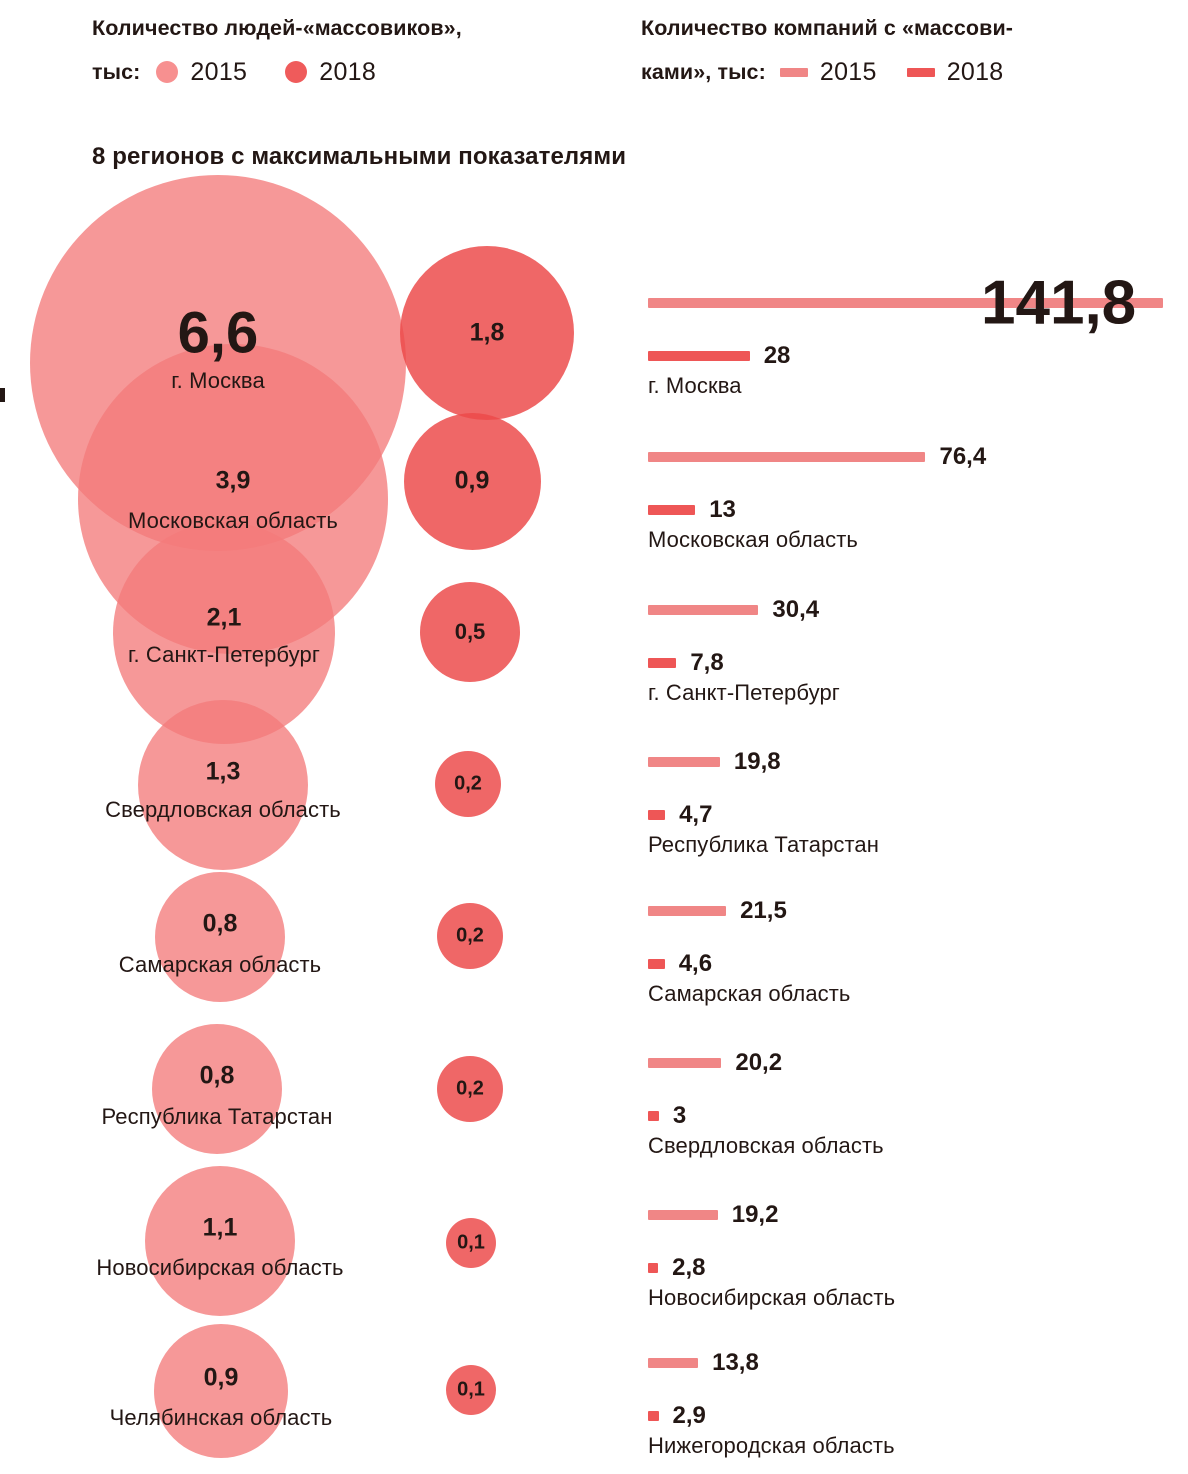 This screenshot has width=1188, height=1474. What do you see at coordinates (223, 809) in the screenshot?
I see `bubble-region-label-4: Свердловская область` at bounding box center [223, 809].